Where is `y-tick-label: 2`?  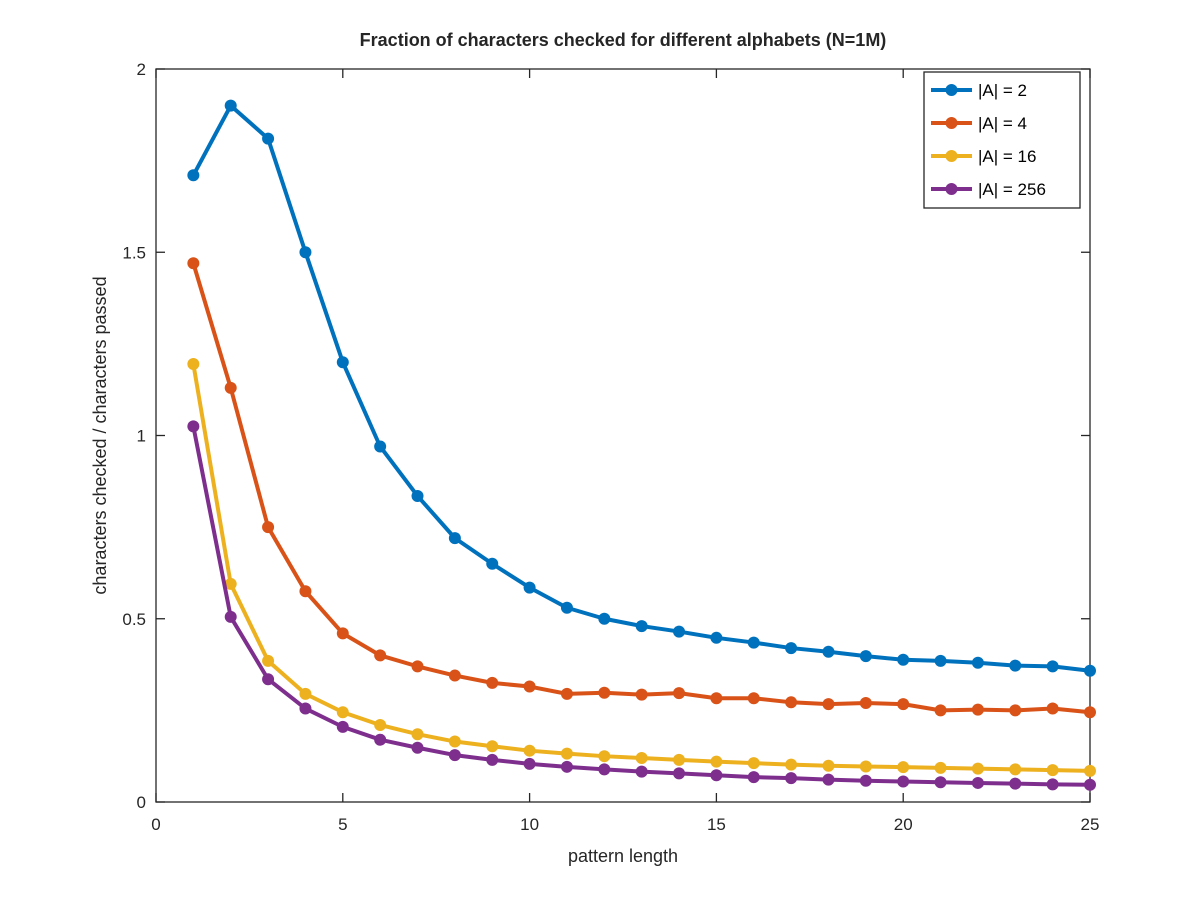
y-tick-label: 2 is located at coordinates (141, 69).